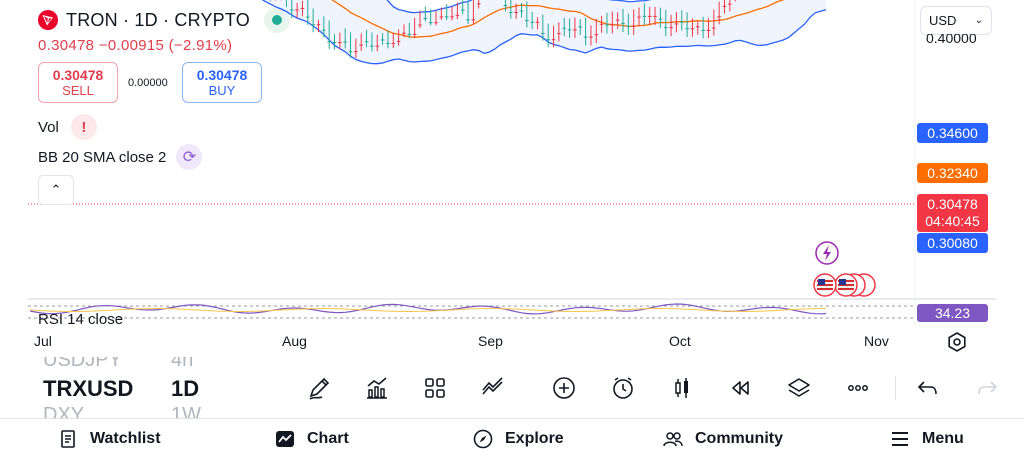 The width and height of the screenshot is (1024, 461). What do you see at coordinates (189, 157) in the screenshot?
I see `refresh-icon: ⟳` at bounding box center [189, 157].